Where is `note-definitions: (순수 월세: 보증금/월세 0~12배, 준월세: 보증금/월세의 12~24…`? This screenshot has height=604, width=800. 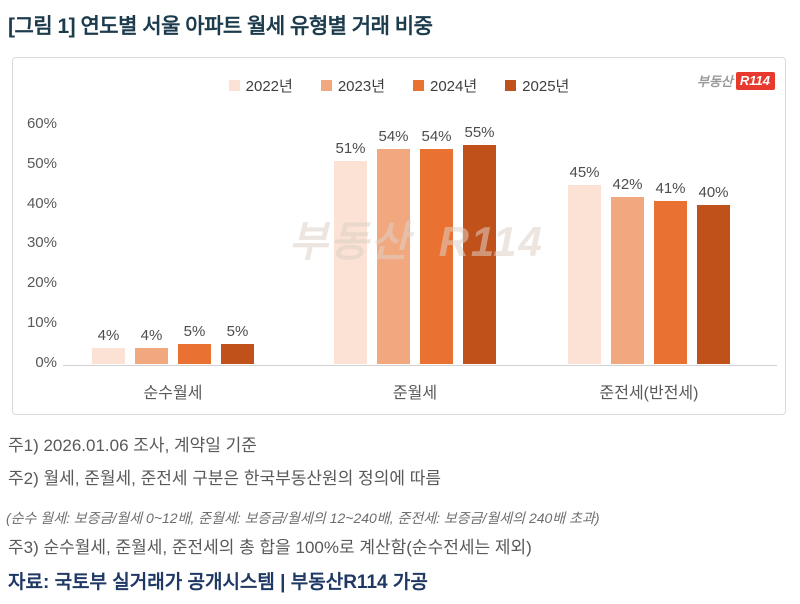 note-definitions: (순수 월세: 보증금/월세 0~12배, 준월세: 보증금/월세의 12~24… is located at coordinates (303, 518).